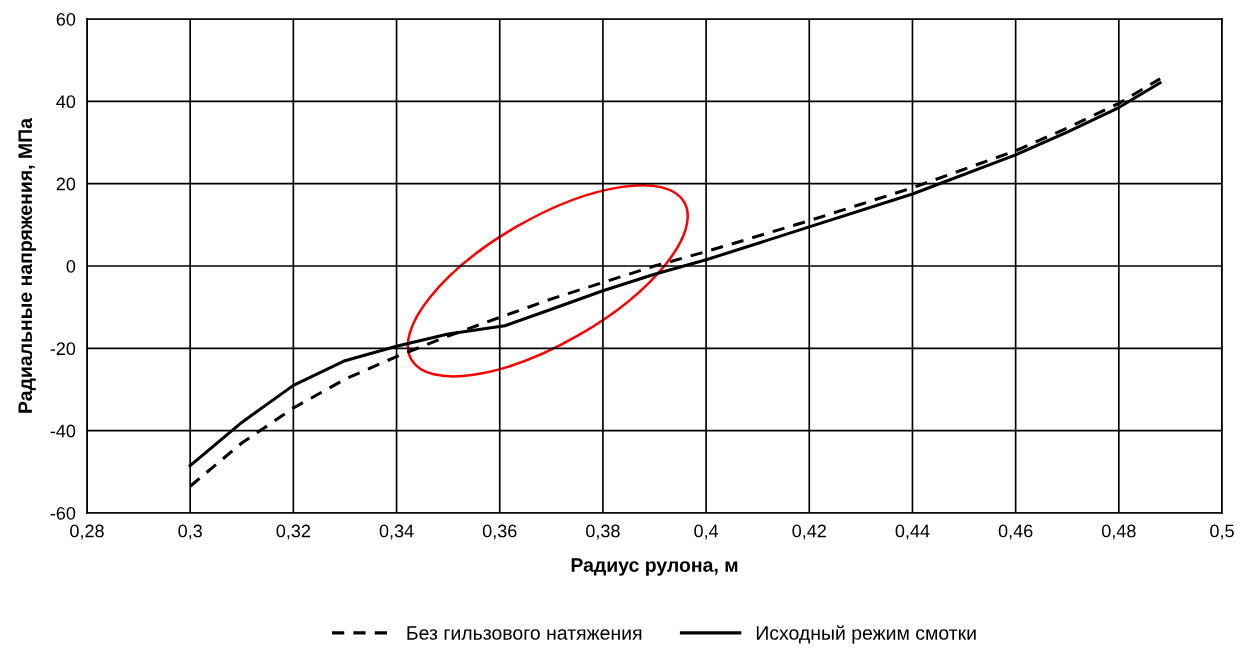 The image size is (1251, 650). What do you see at coordinates (27, 265) in the screenshot?
I see `y-axis-title: Радиальные напряжения, МПа` at bounding box center [27, 265].